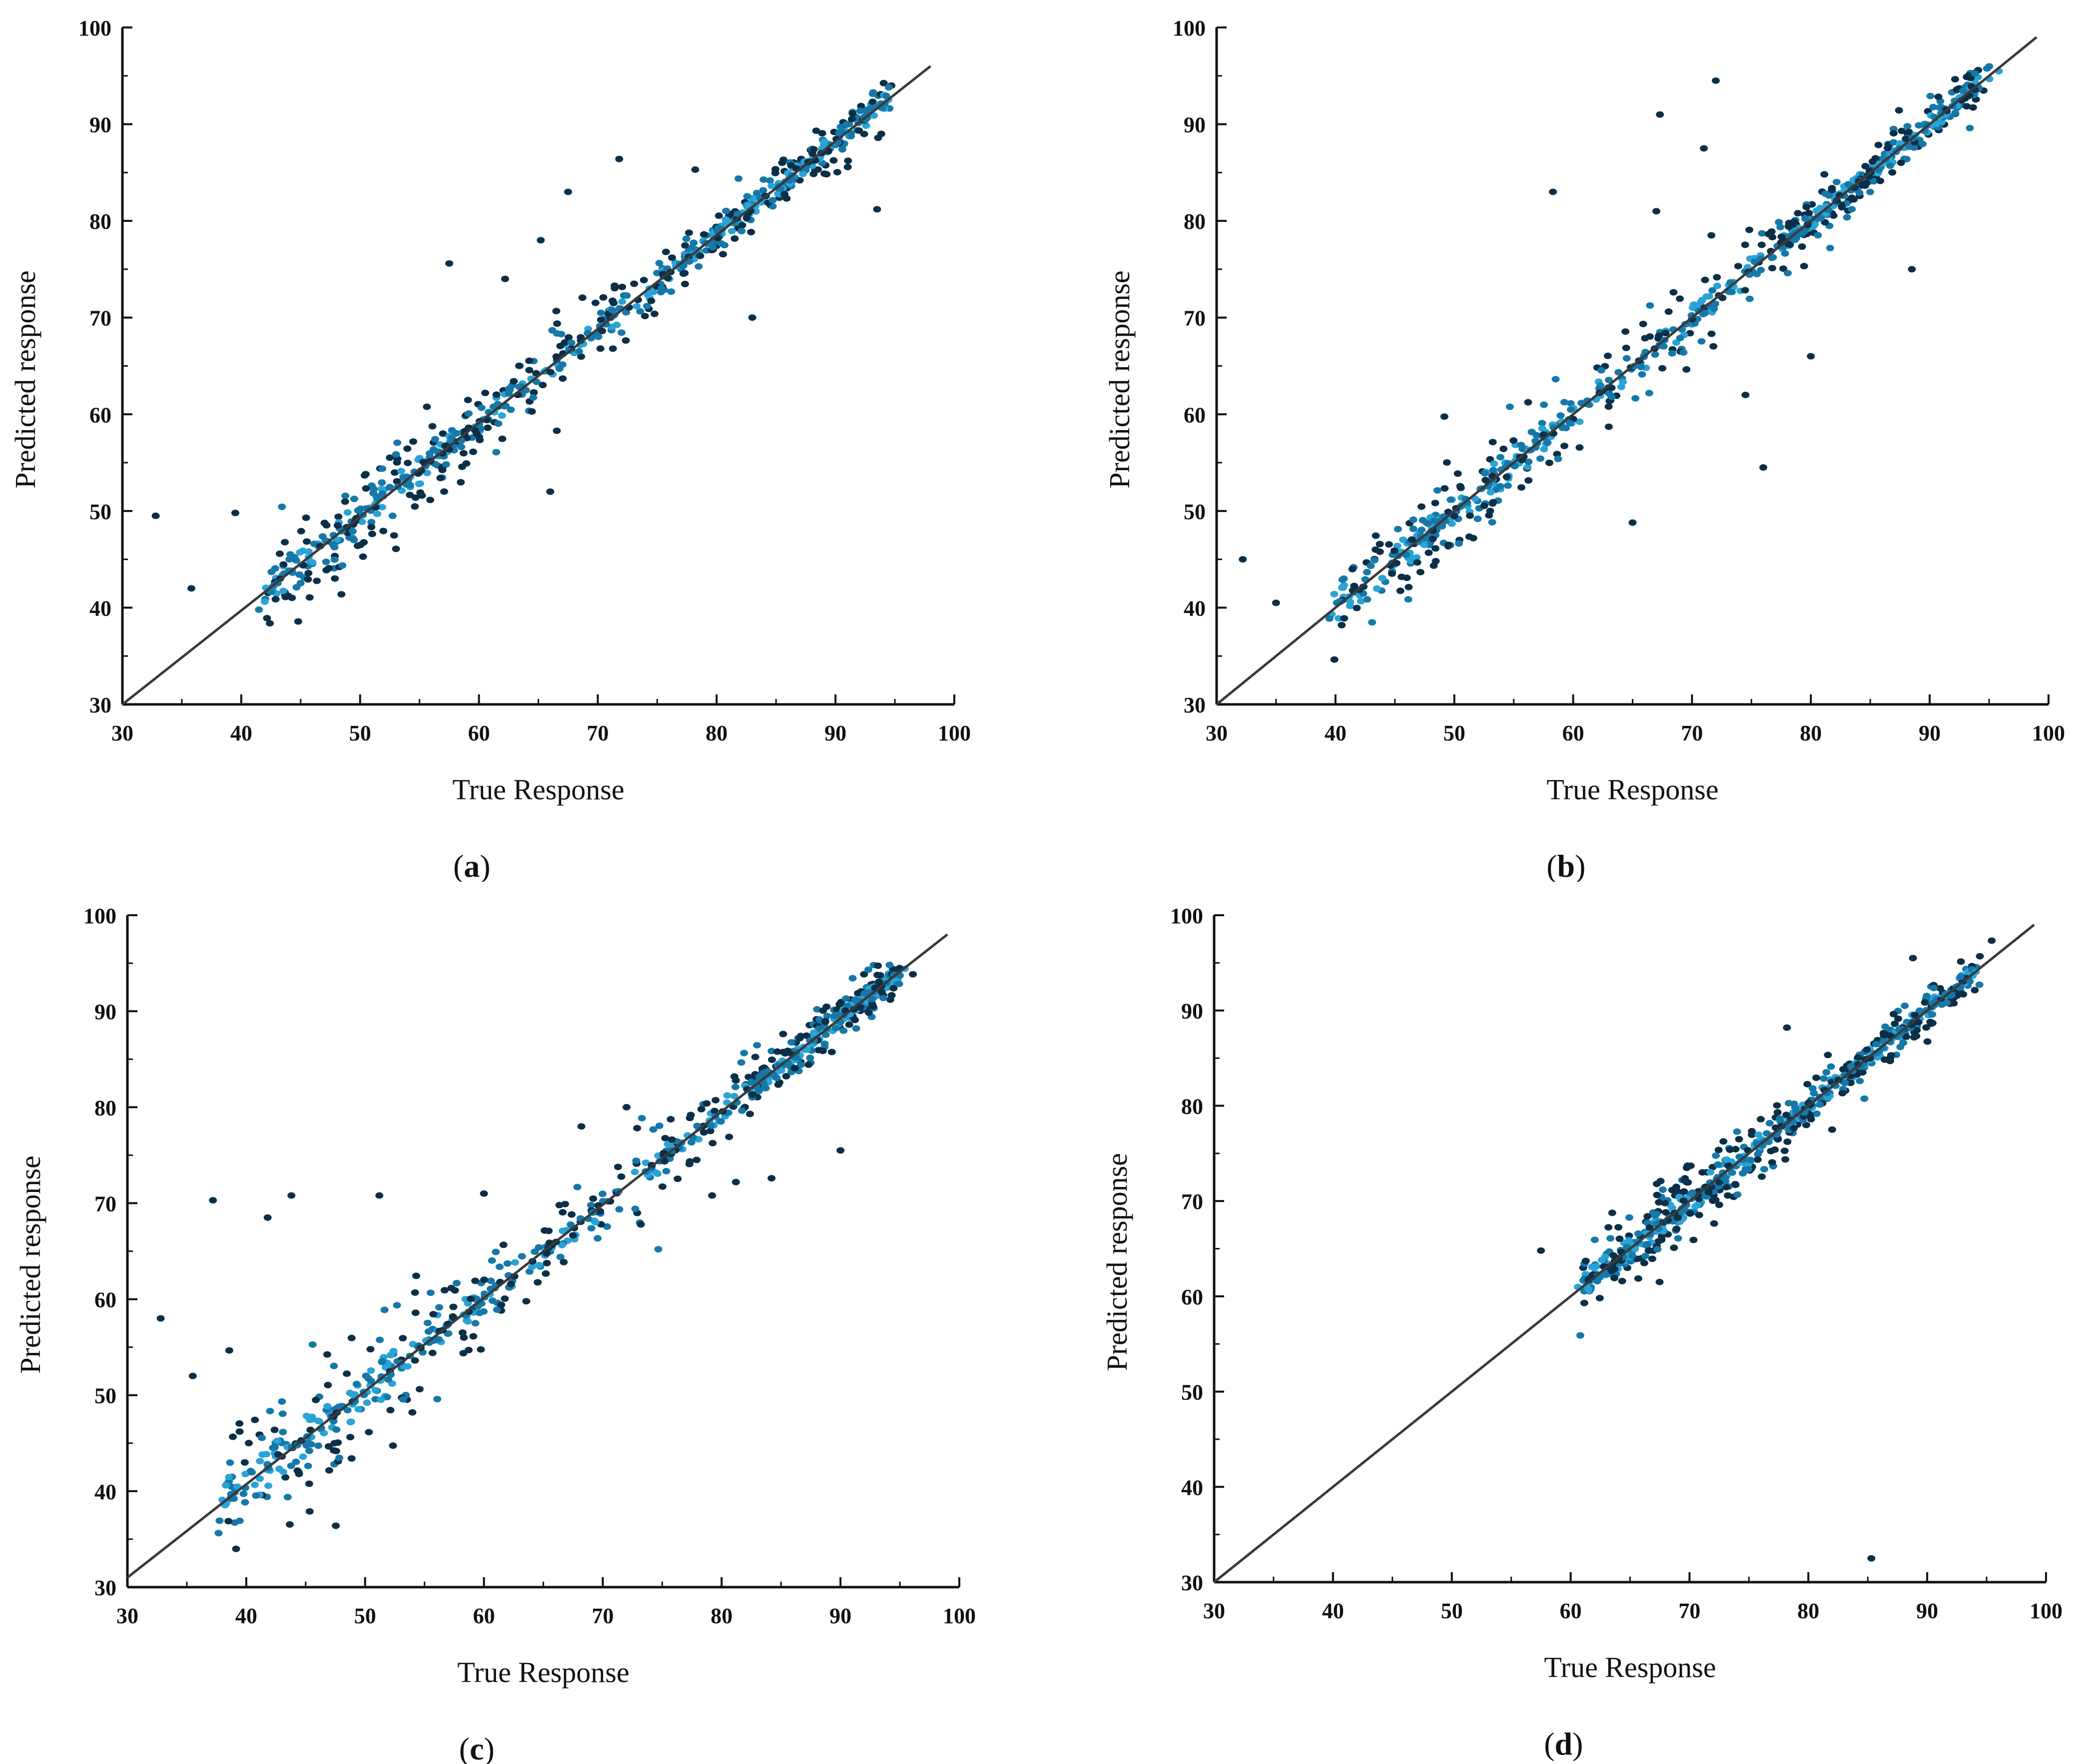  I want to click on scatter-points, so click(523, 353).